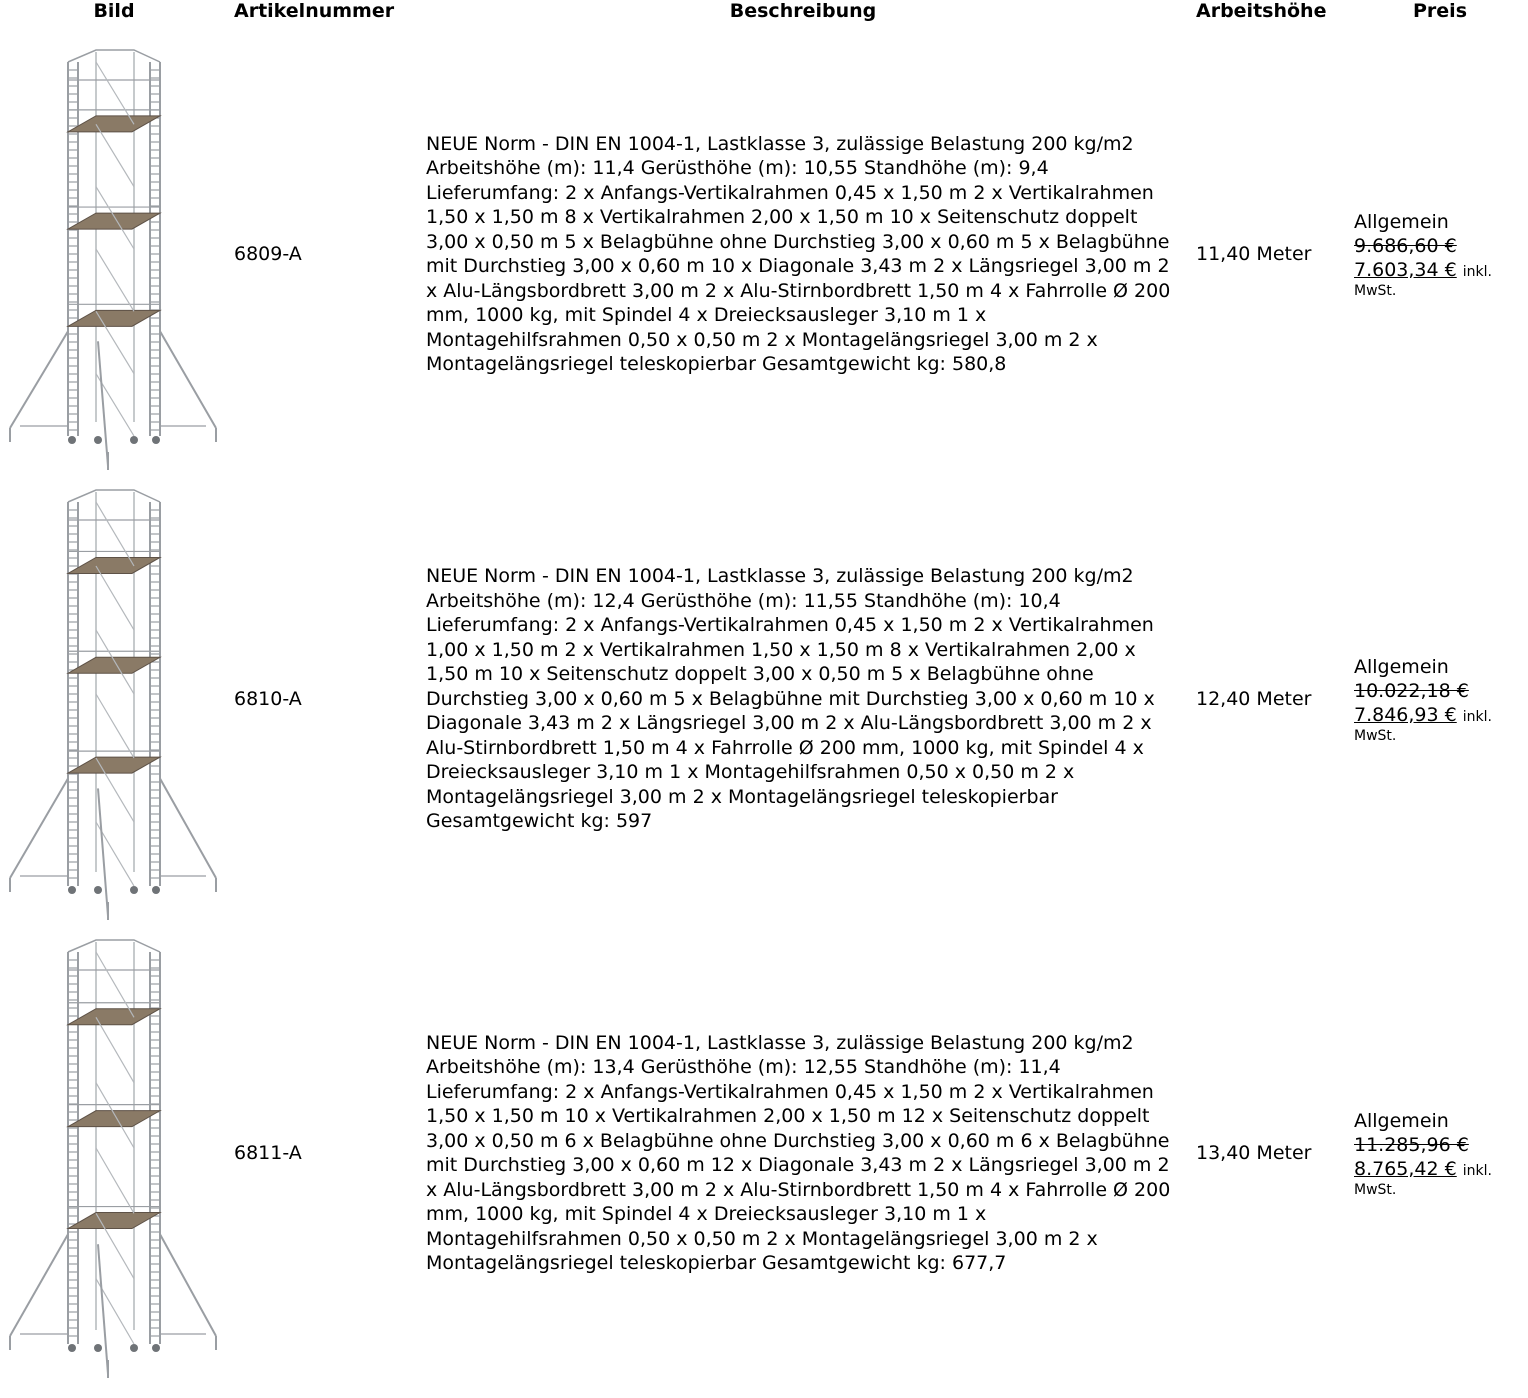 This screenshot has height=1398, width=1528. I want to click on new-price-line: 8.765,42 € inkl., so click(1423, 1169).